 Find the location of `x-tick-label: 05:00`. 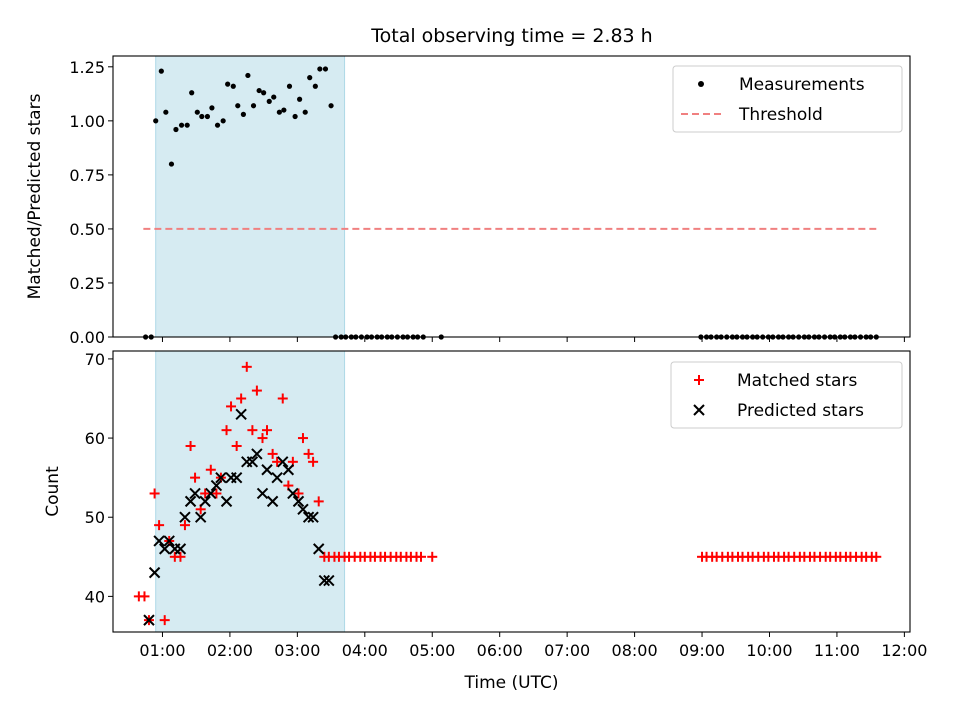

x-tick-label: 05:00 is located at coordinates (432, 650).